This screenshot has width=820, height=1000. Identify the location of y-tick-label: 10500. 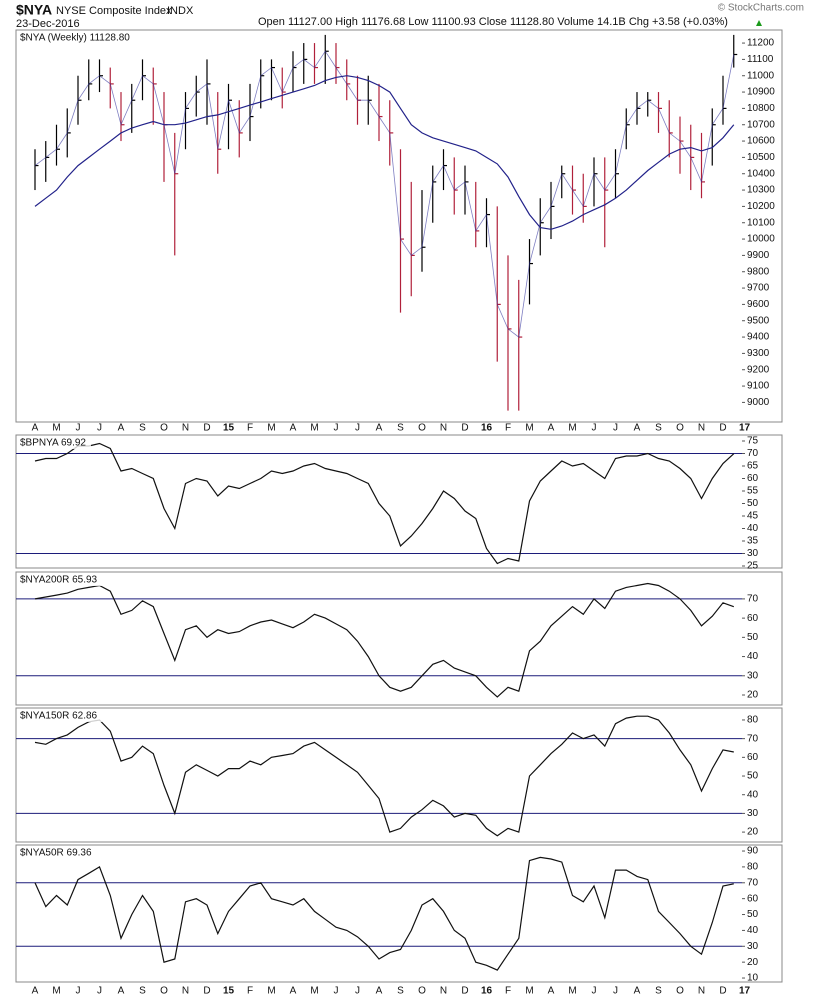
(761, 157).